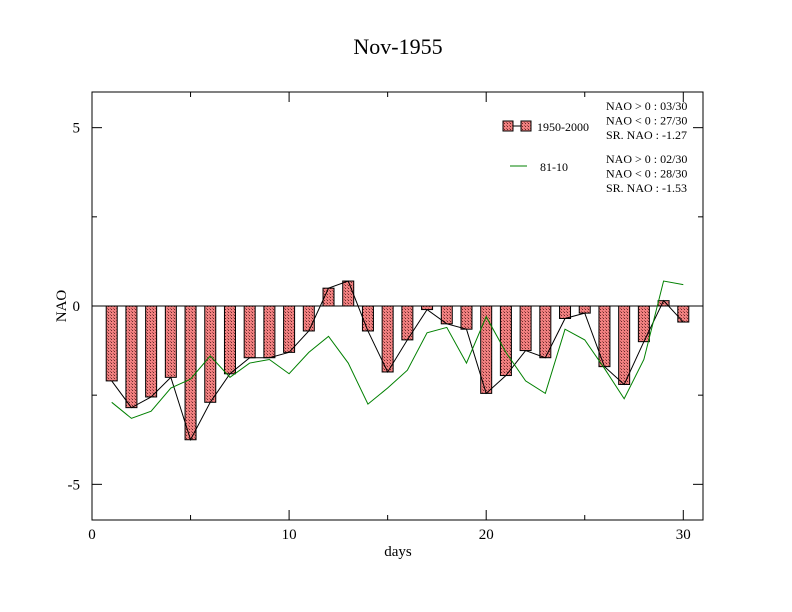  I want to click on legend: 1950-2000 81-10, so click(545, 147).